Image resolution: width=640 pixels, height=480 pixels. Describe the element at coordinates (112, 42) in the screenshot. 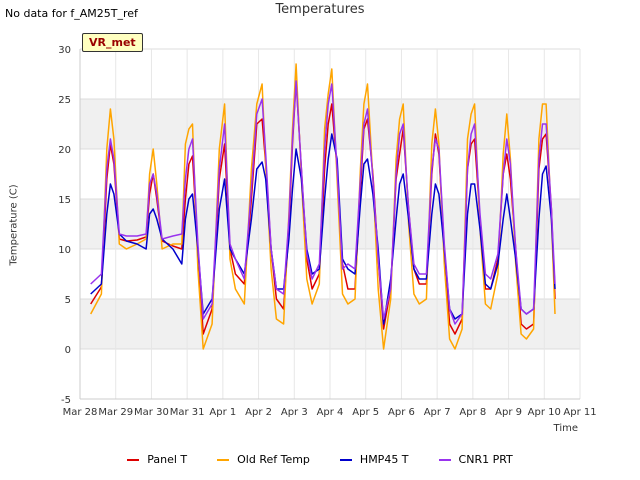

I see `site-badge: VR_met` at that location.